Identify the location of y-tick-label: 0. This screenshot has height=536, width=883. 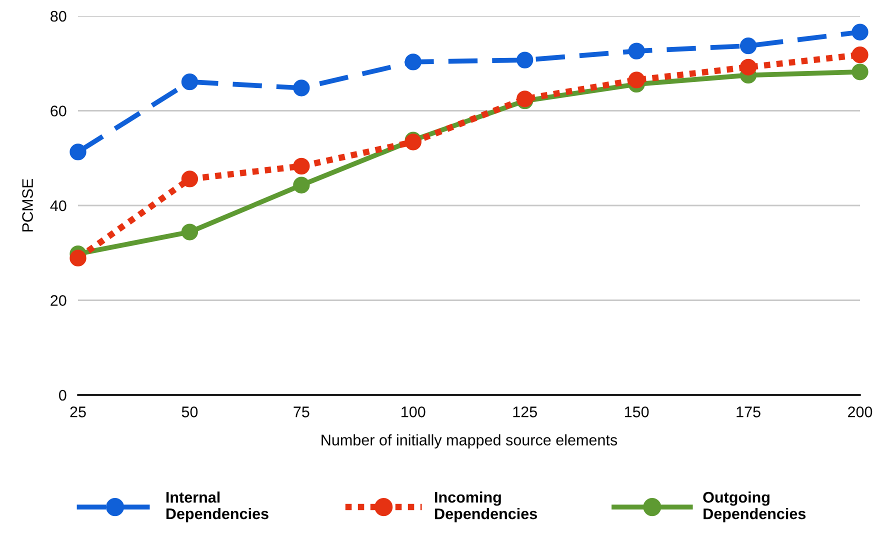
(62, 395).